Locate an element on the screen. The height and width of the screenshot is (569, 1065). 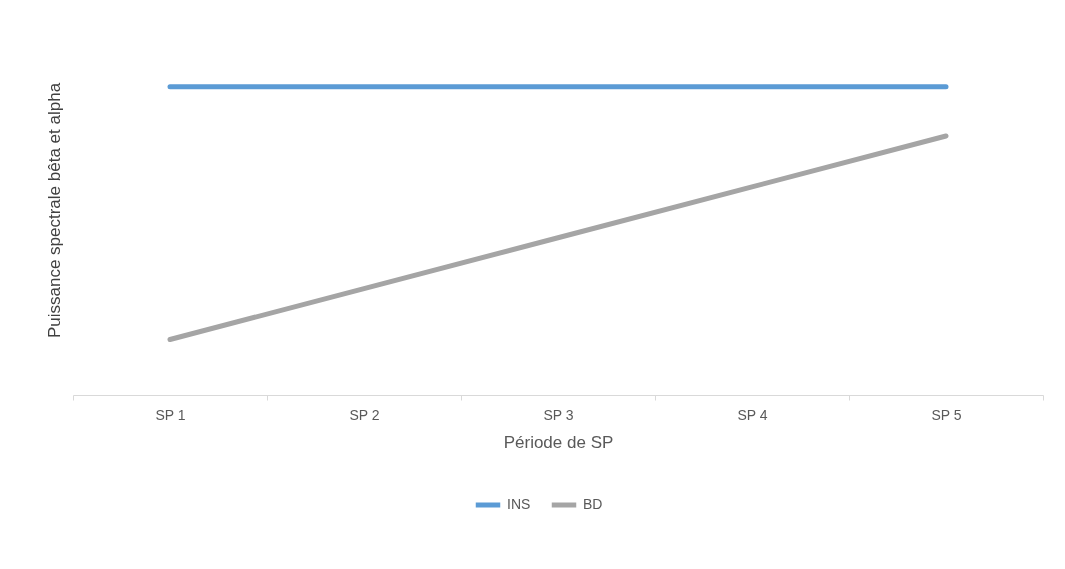
x-tick-label: SP 1 is located at coordinates (170, 414).